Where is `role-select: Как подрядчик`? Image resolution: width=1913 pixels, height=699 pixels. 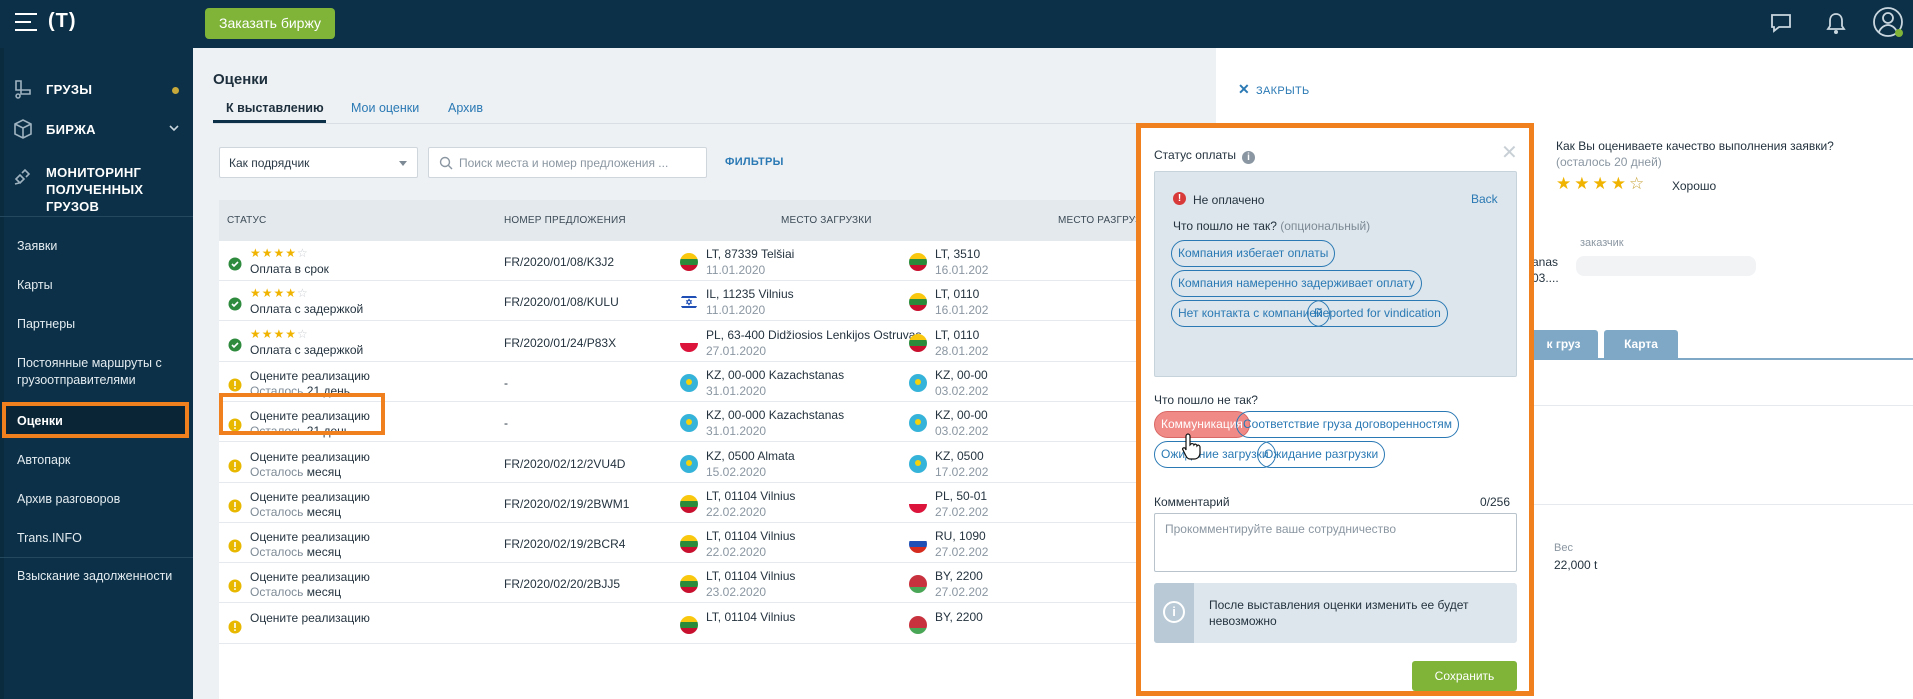 role-select: Как подрядчик is located at coordinates (318, 162).